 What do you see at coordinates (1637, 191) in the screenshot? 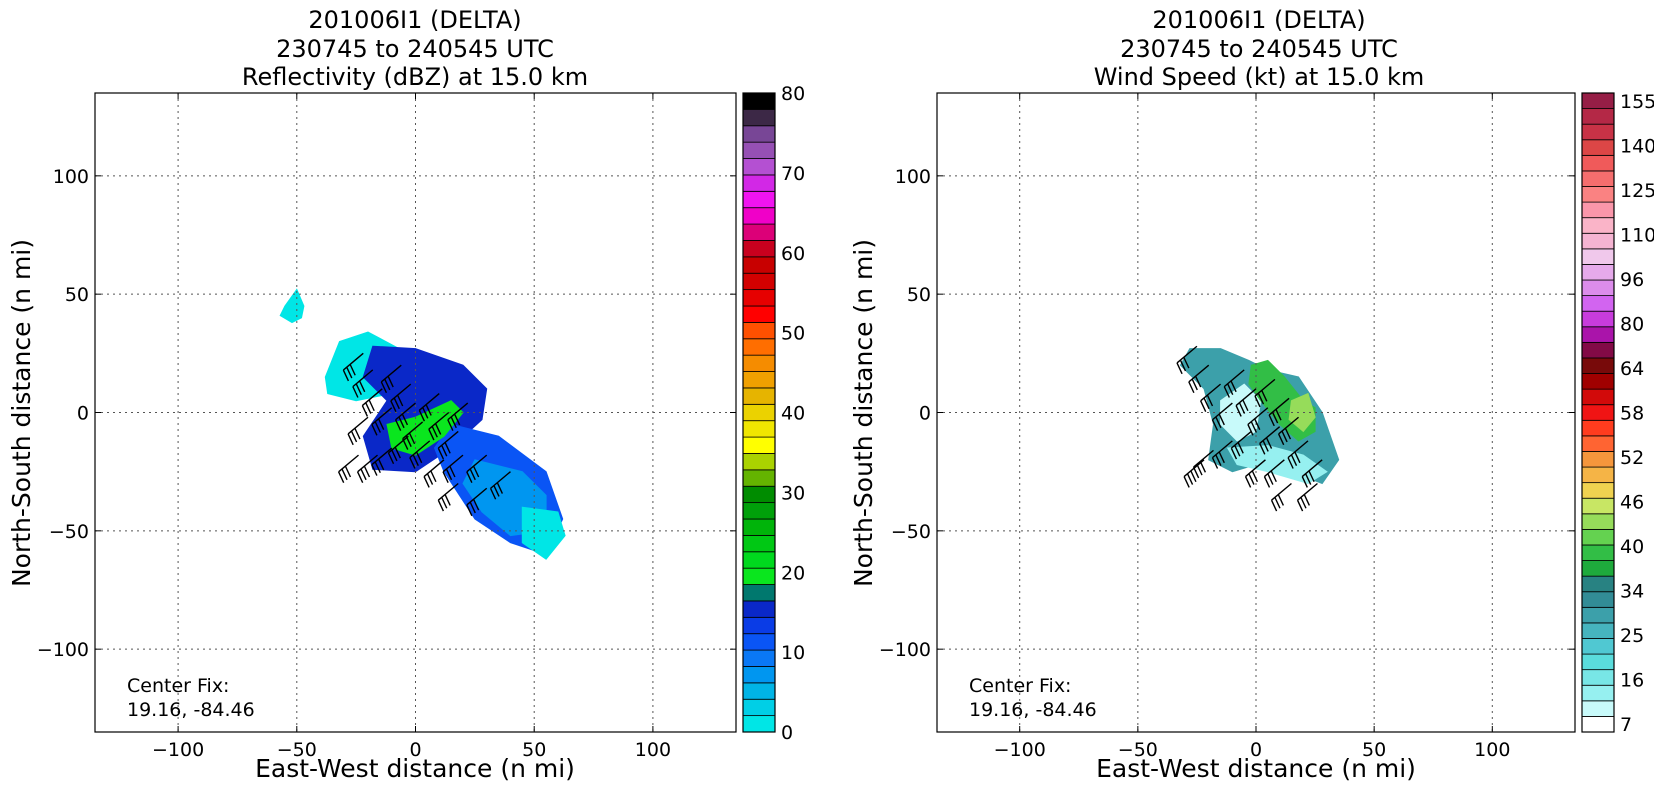
I see `colorbar-tick-label: 125` at bounding box center [1637, 191].